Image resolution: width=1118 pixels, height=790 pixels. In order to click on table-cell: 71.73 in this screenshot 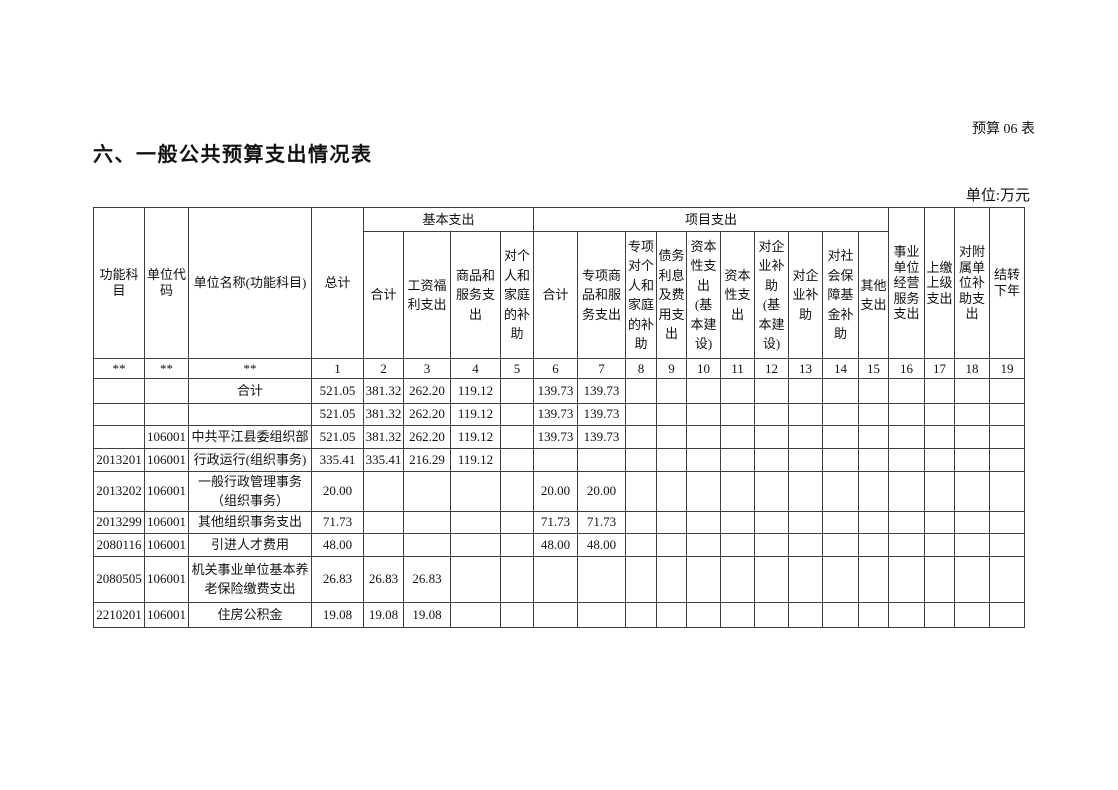, I will do `click(602, 522)`.